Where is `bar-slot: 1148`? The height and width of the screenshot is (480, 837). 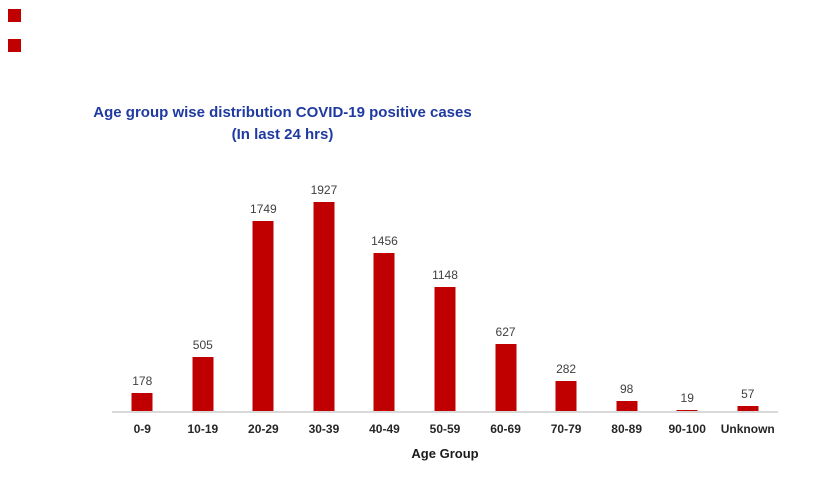 bar-slot: 1148 is located at coordinates (445, 286).